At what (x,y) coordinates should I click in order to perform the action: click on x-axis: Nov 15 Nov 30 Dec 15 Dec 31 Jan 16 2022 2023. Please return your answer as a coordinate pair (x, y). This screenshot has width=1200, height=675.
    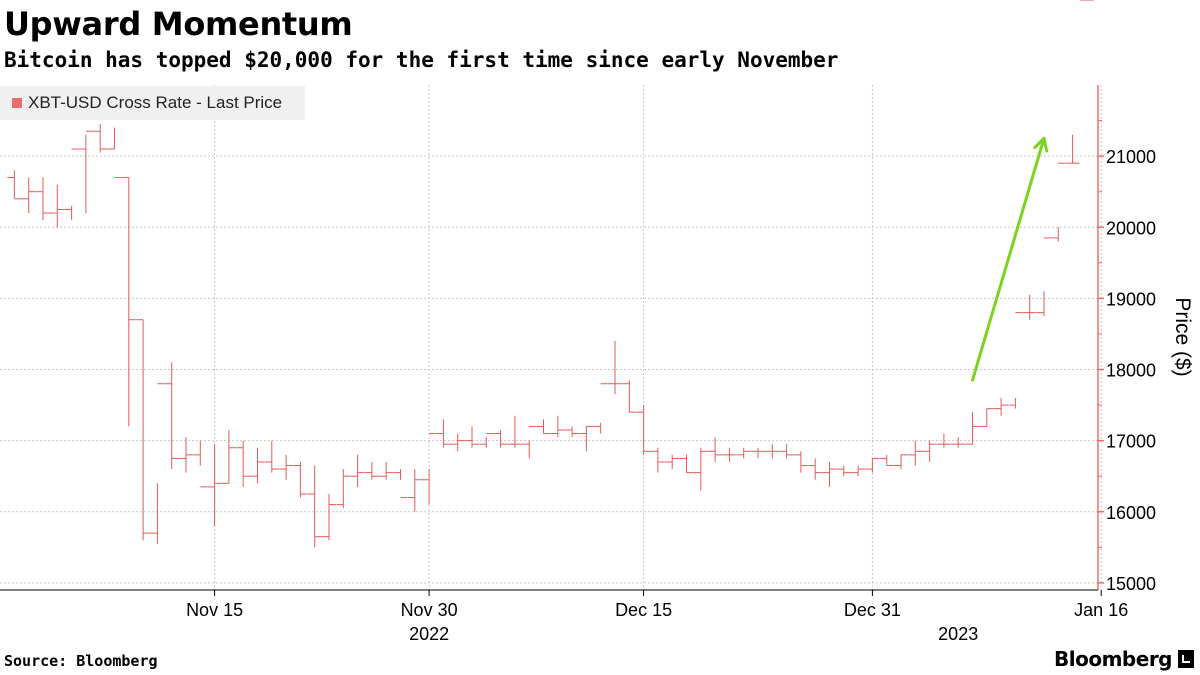
    Looking at the image, I should click on (564, 616).